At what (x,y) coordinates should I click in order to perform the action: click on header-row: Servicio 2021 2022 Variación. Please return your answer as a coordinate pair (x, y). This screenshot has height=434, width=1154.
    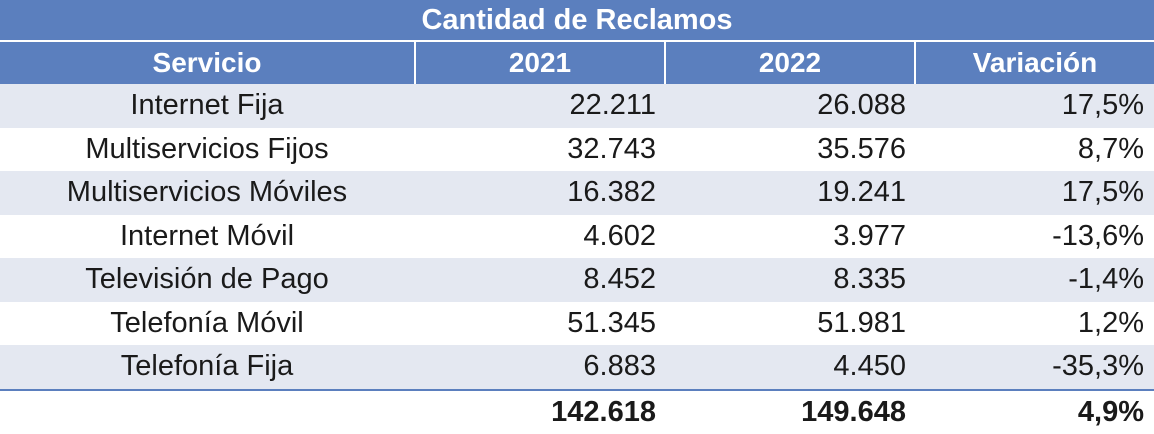
    Looking at the image, I should click on (577, 63).